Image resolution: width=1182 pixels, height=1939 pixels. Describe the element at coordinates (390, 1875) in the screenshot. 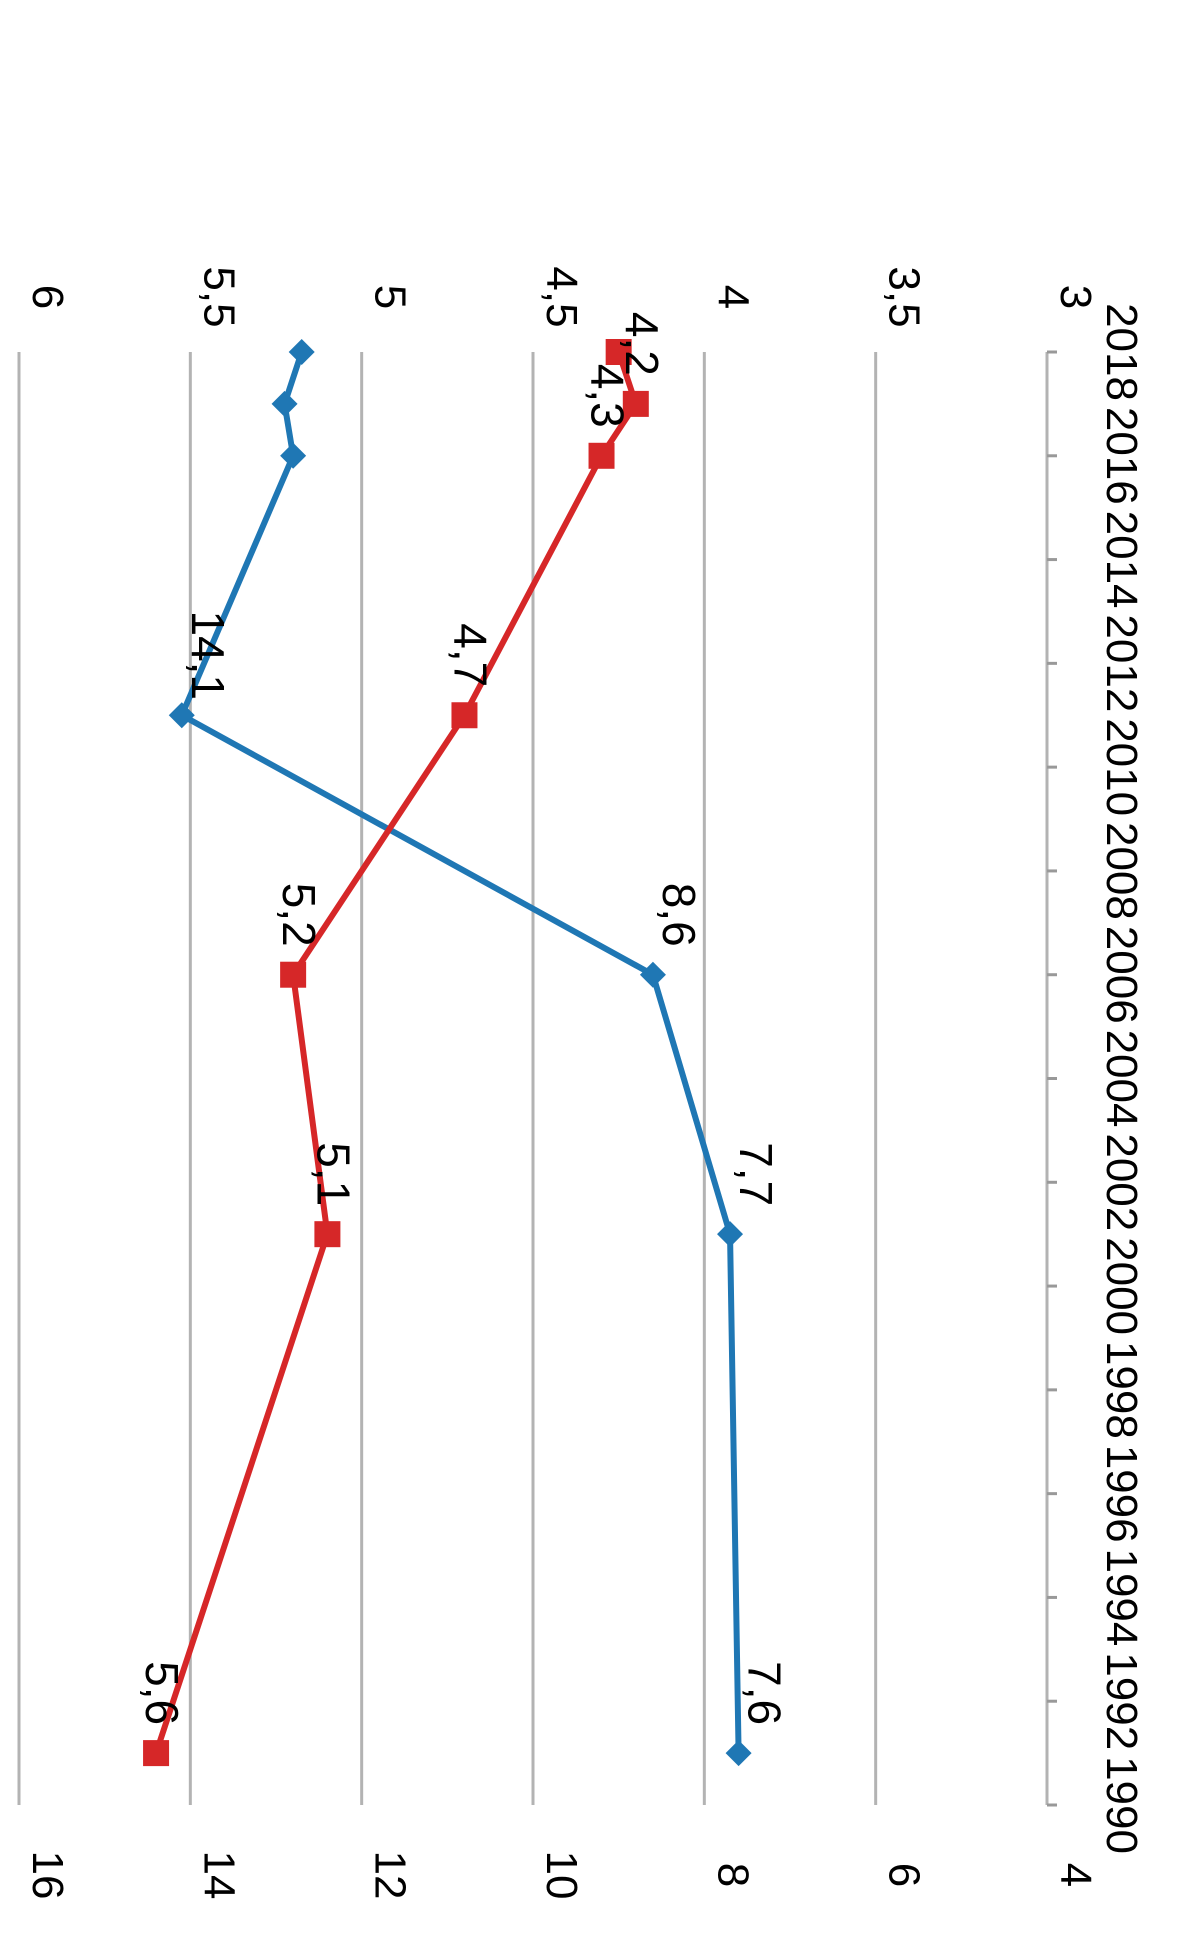

I see `y-left-tick-label: 12` at that location.